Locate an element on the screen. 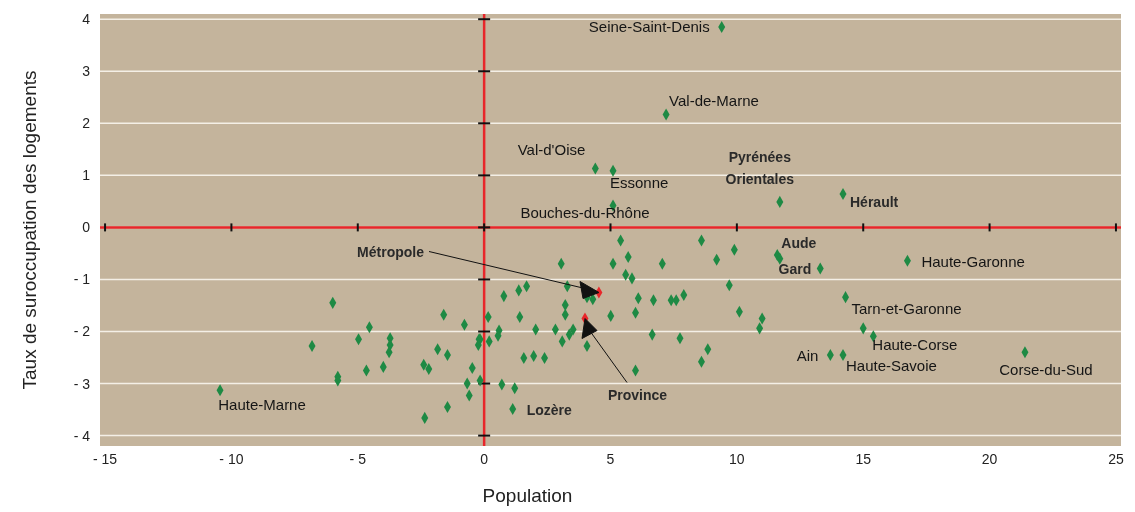 This screenshot has height=512, width=1135. annotation: Province is located at coordinates (638, 394).